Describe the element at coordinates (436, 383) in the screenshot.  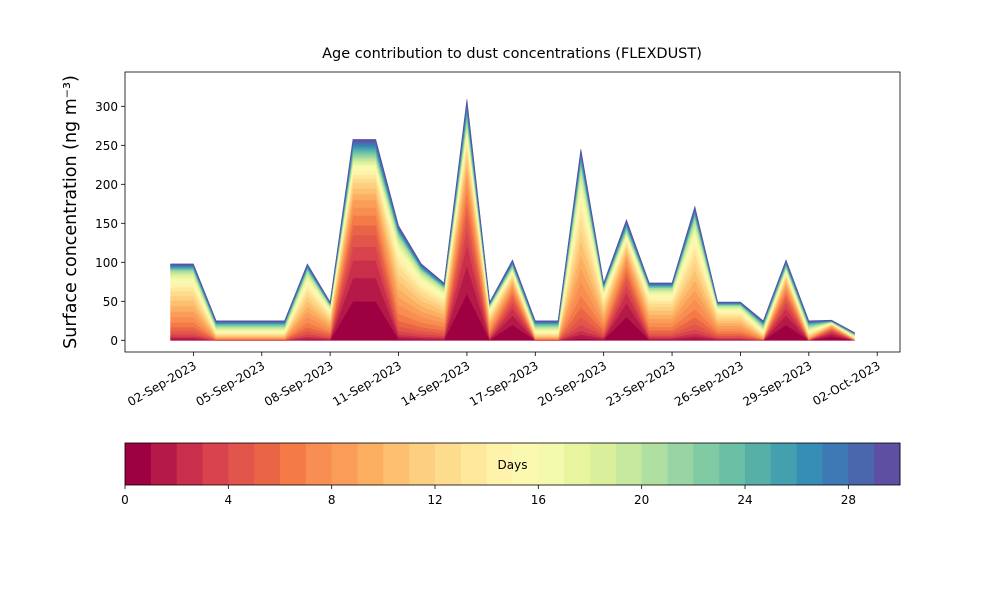
I see `x-tick-label: 14-Sep-2023` at that location.